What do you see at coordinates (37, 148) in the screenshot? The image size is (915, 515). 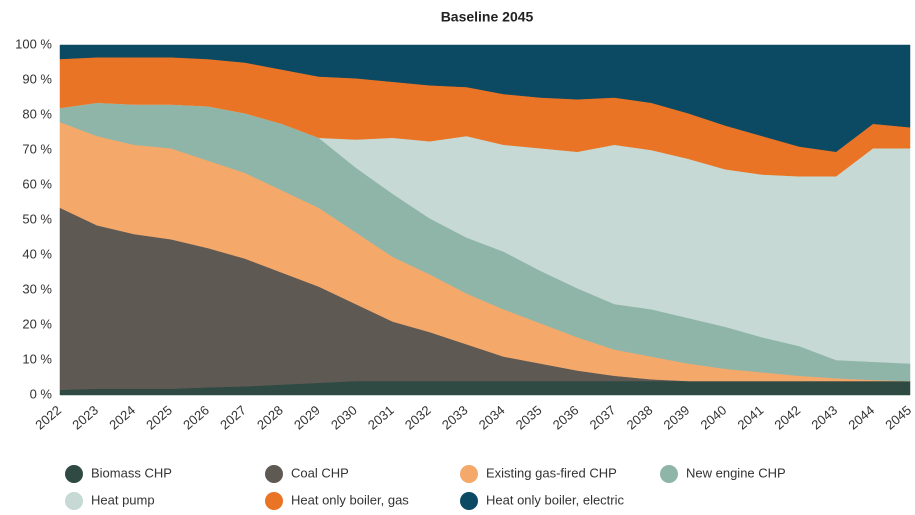 I see `y-tick-label: 70 %` at bounding box center [37, 148].